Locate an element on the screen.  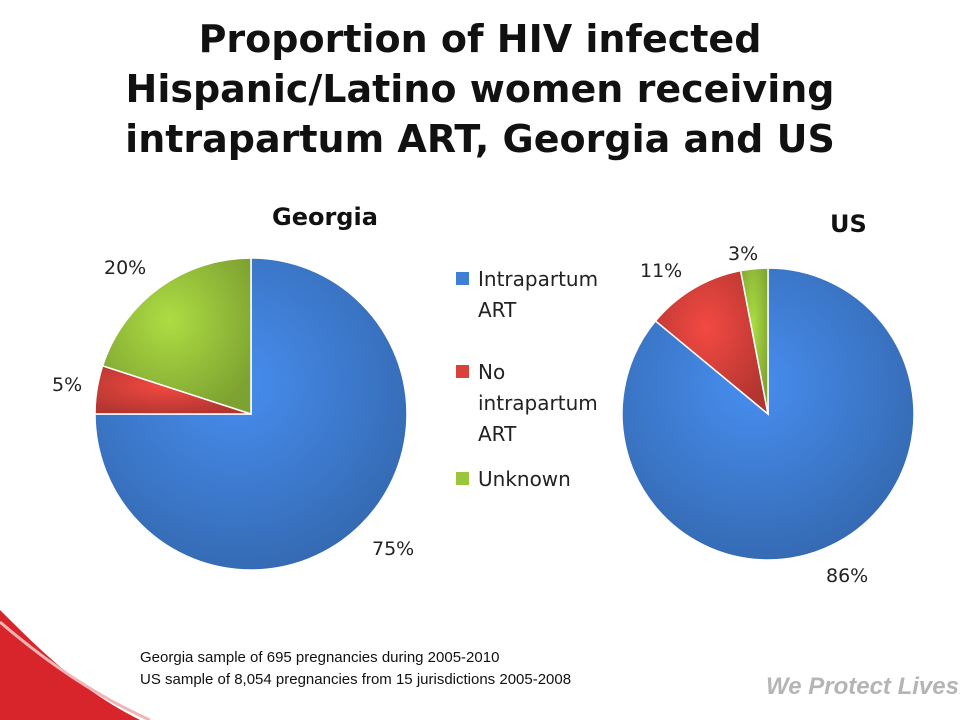
slice-label: 11% is located at coordinates (661, 271).